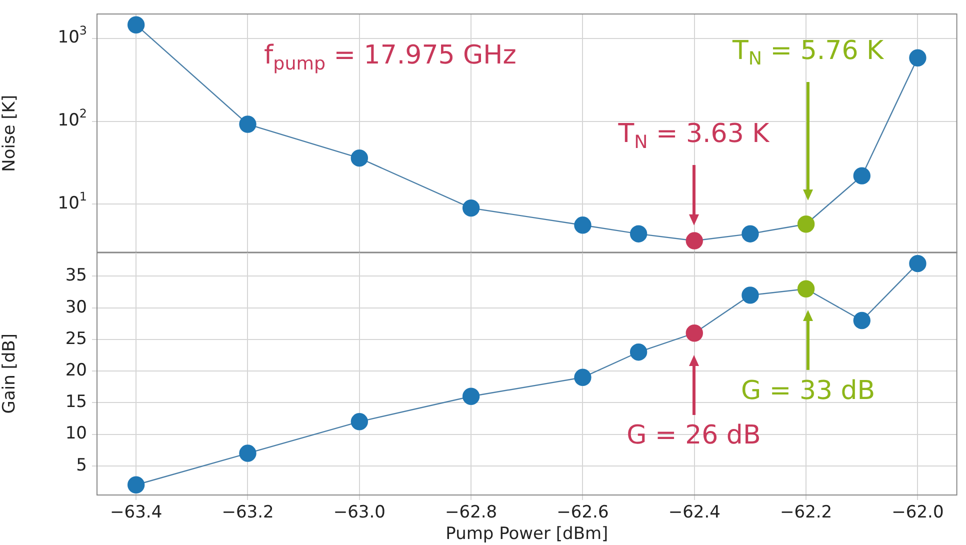  What do you see at coordinates (694, 512) in the screenshot?
I see `x-tick-label: −62.4` at bounding box center [694, 512].